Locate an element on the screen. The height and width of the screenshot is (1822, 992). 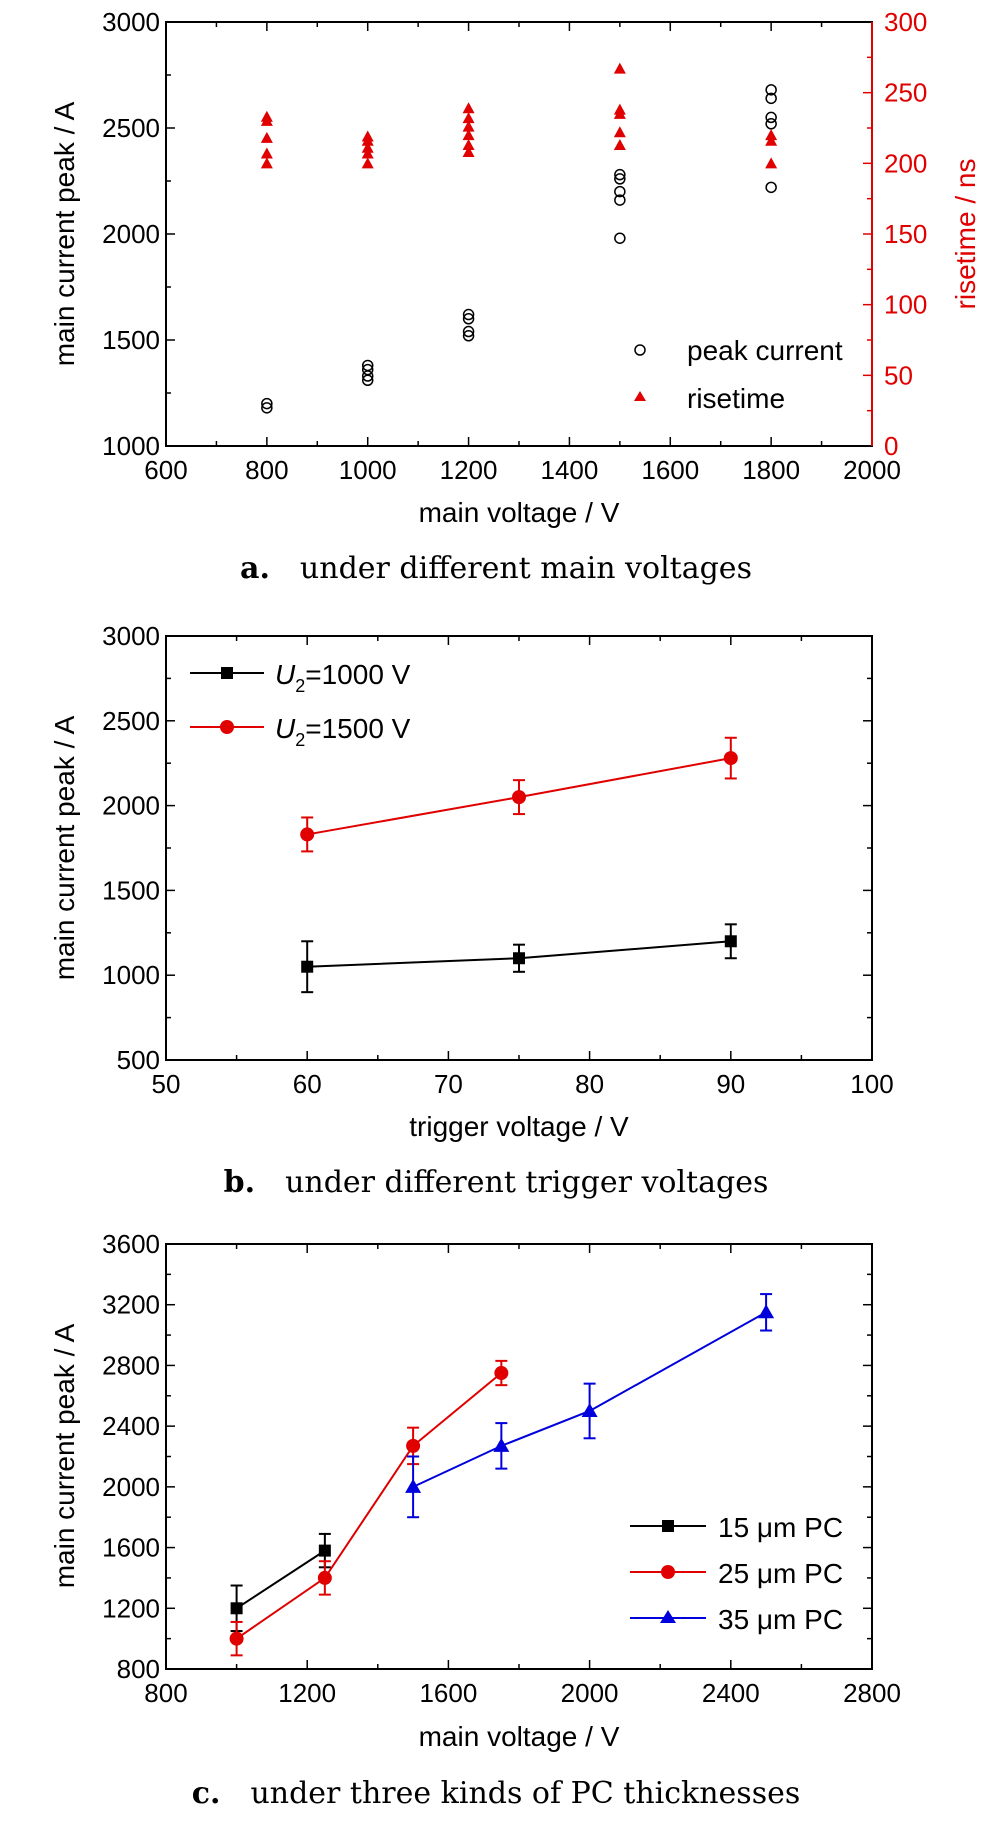
x-tick-label: 1000 is located at coordinates (368, 470).